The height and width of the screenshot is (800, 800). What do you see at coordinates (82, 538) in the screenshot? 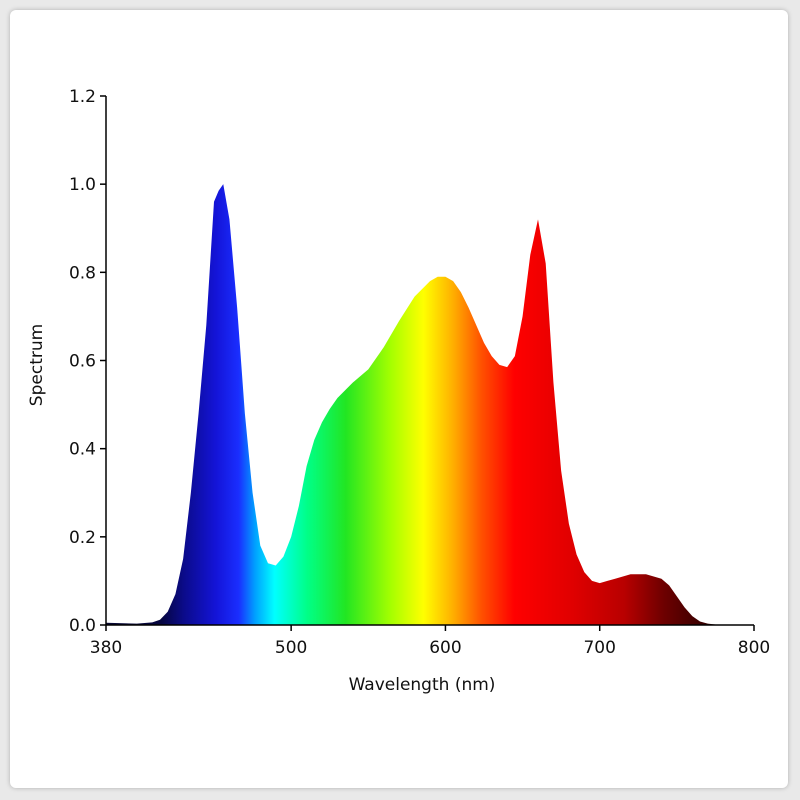
I see `y-tick-label: 0.2` at bounding box center [82, 538].